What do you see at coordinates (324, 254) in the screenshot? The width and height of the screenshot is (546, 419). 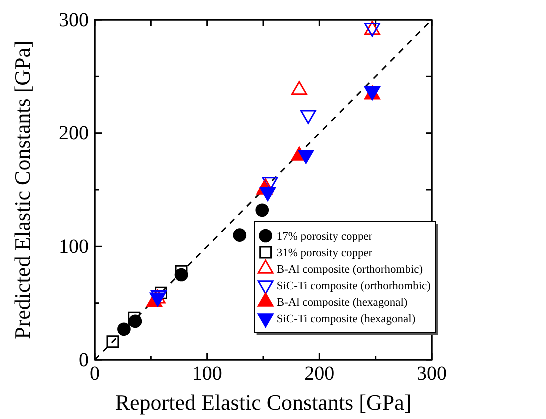 I see `legend-label: 31% porosity copper` at bounding box center [324, 254].